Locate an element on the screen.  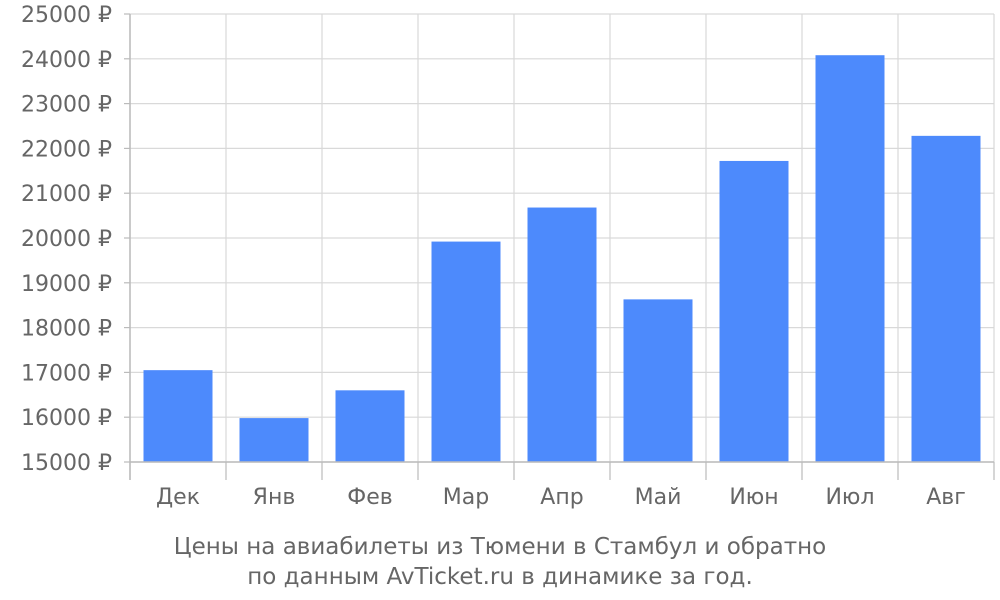
x-tick-label: Авг is located at coordinates (946, 497).